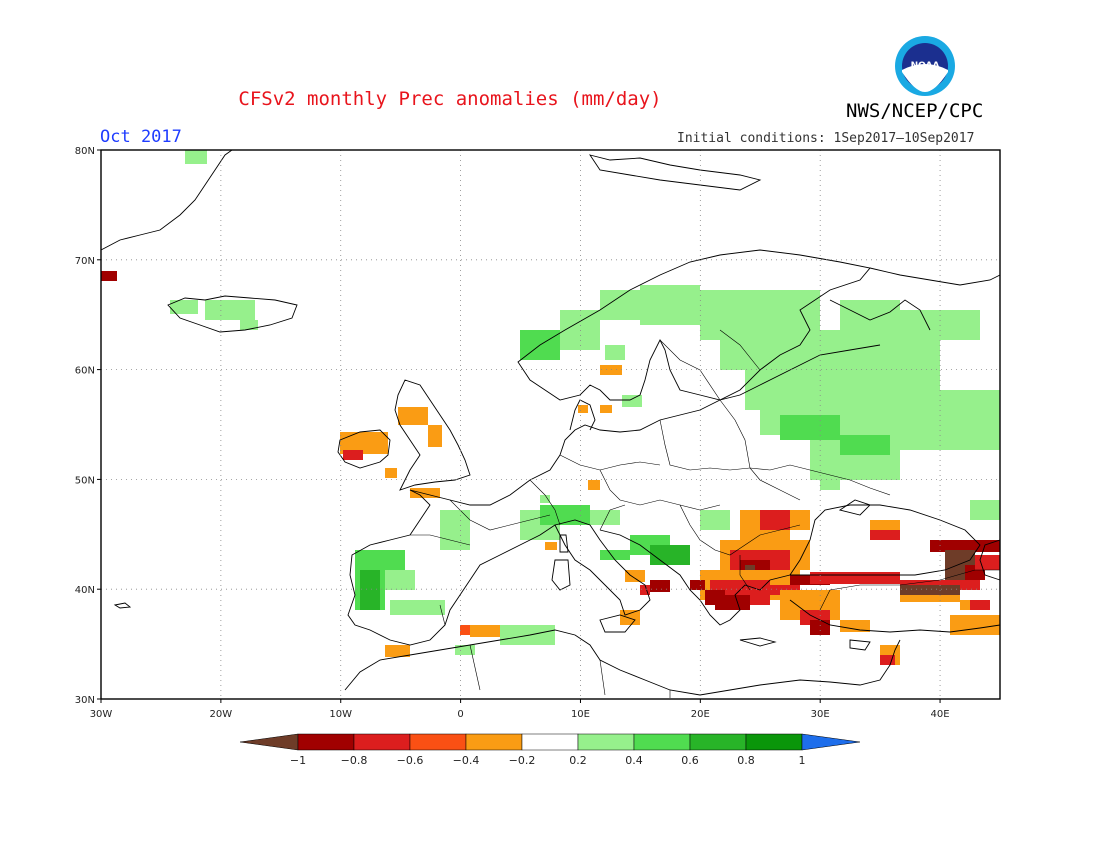  What do you see at coordinates (522, 760) in the screenshot?
I see `colorbar-label: −0.2` at bounding box center [522, 760].